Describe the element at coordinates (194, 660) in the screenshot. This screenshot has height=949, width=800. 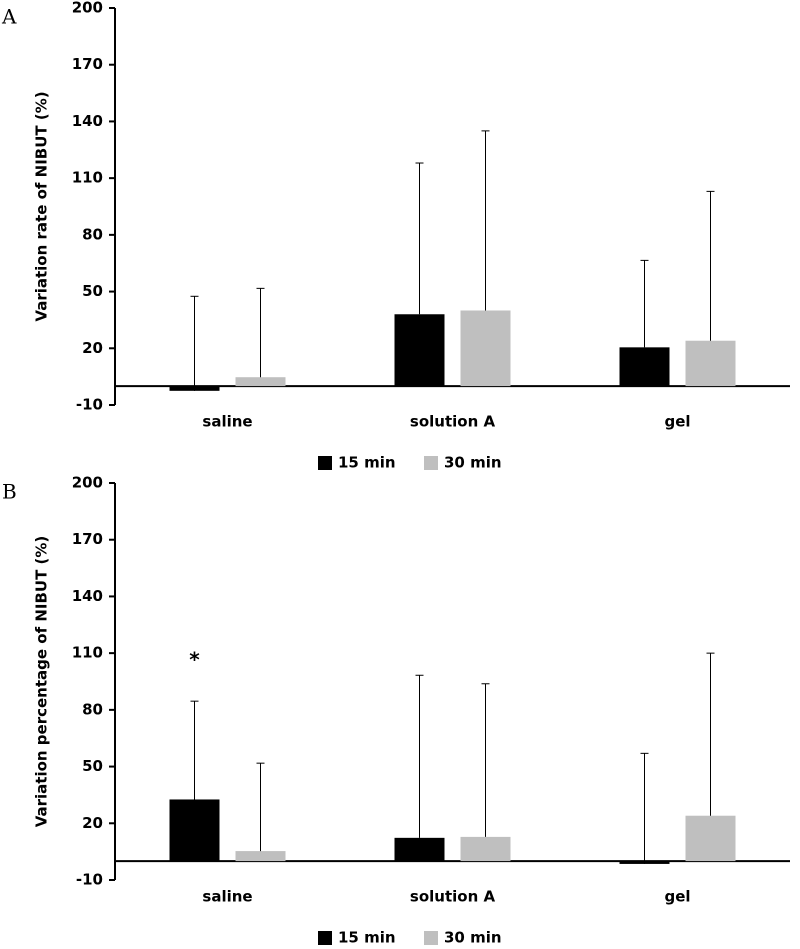
I see `annotation: *` at that location.